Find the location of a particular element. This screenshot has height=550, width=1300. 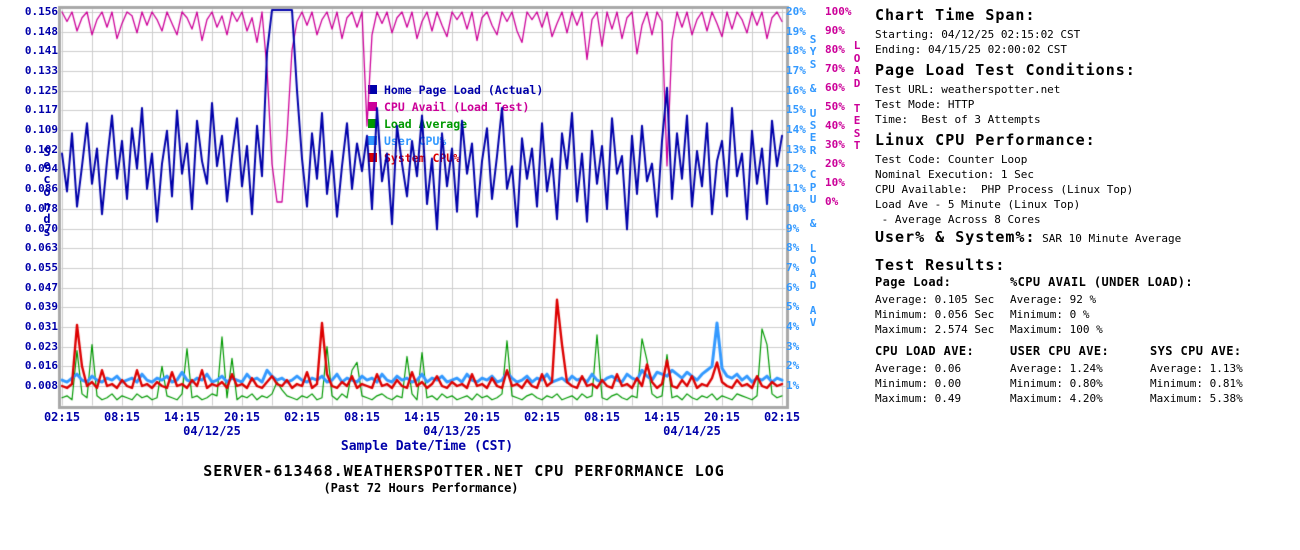

test-results-heading: Test Results: is located at coordinates (940, 265).